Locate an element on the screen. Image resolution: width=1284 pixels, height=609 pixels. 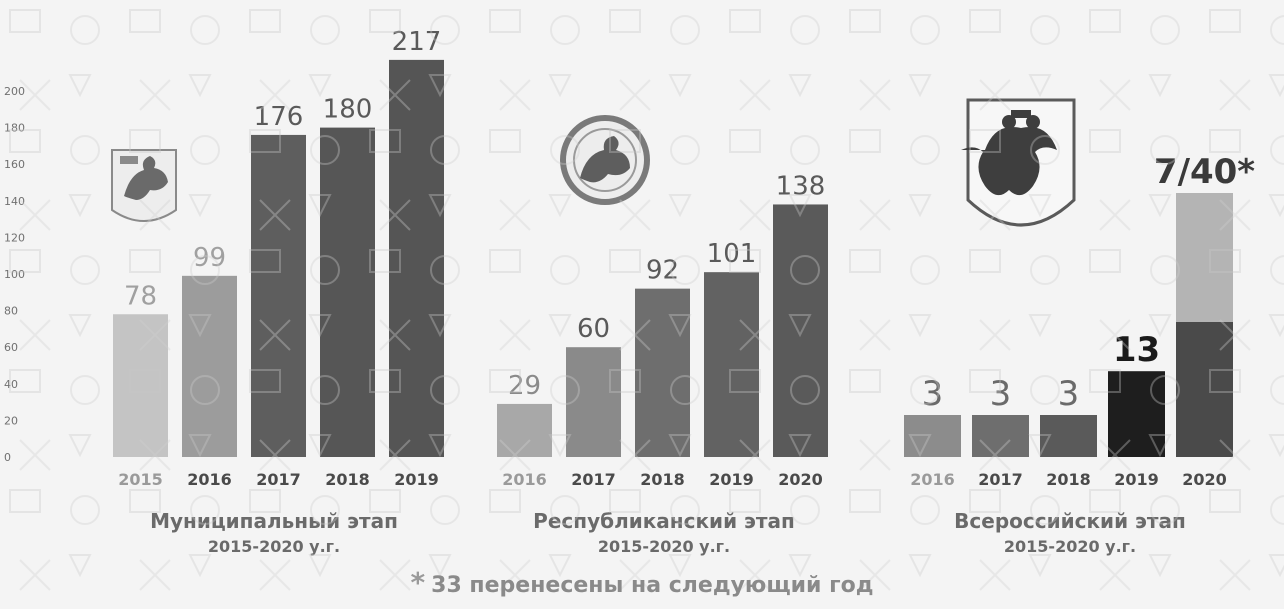
footnote-star: * is located at coordinates (418, 582).